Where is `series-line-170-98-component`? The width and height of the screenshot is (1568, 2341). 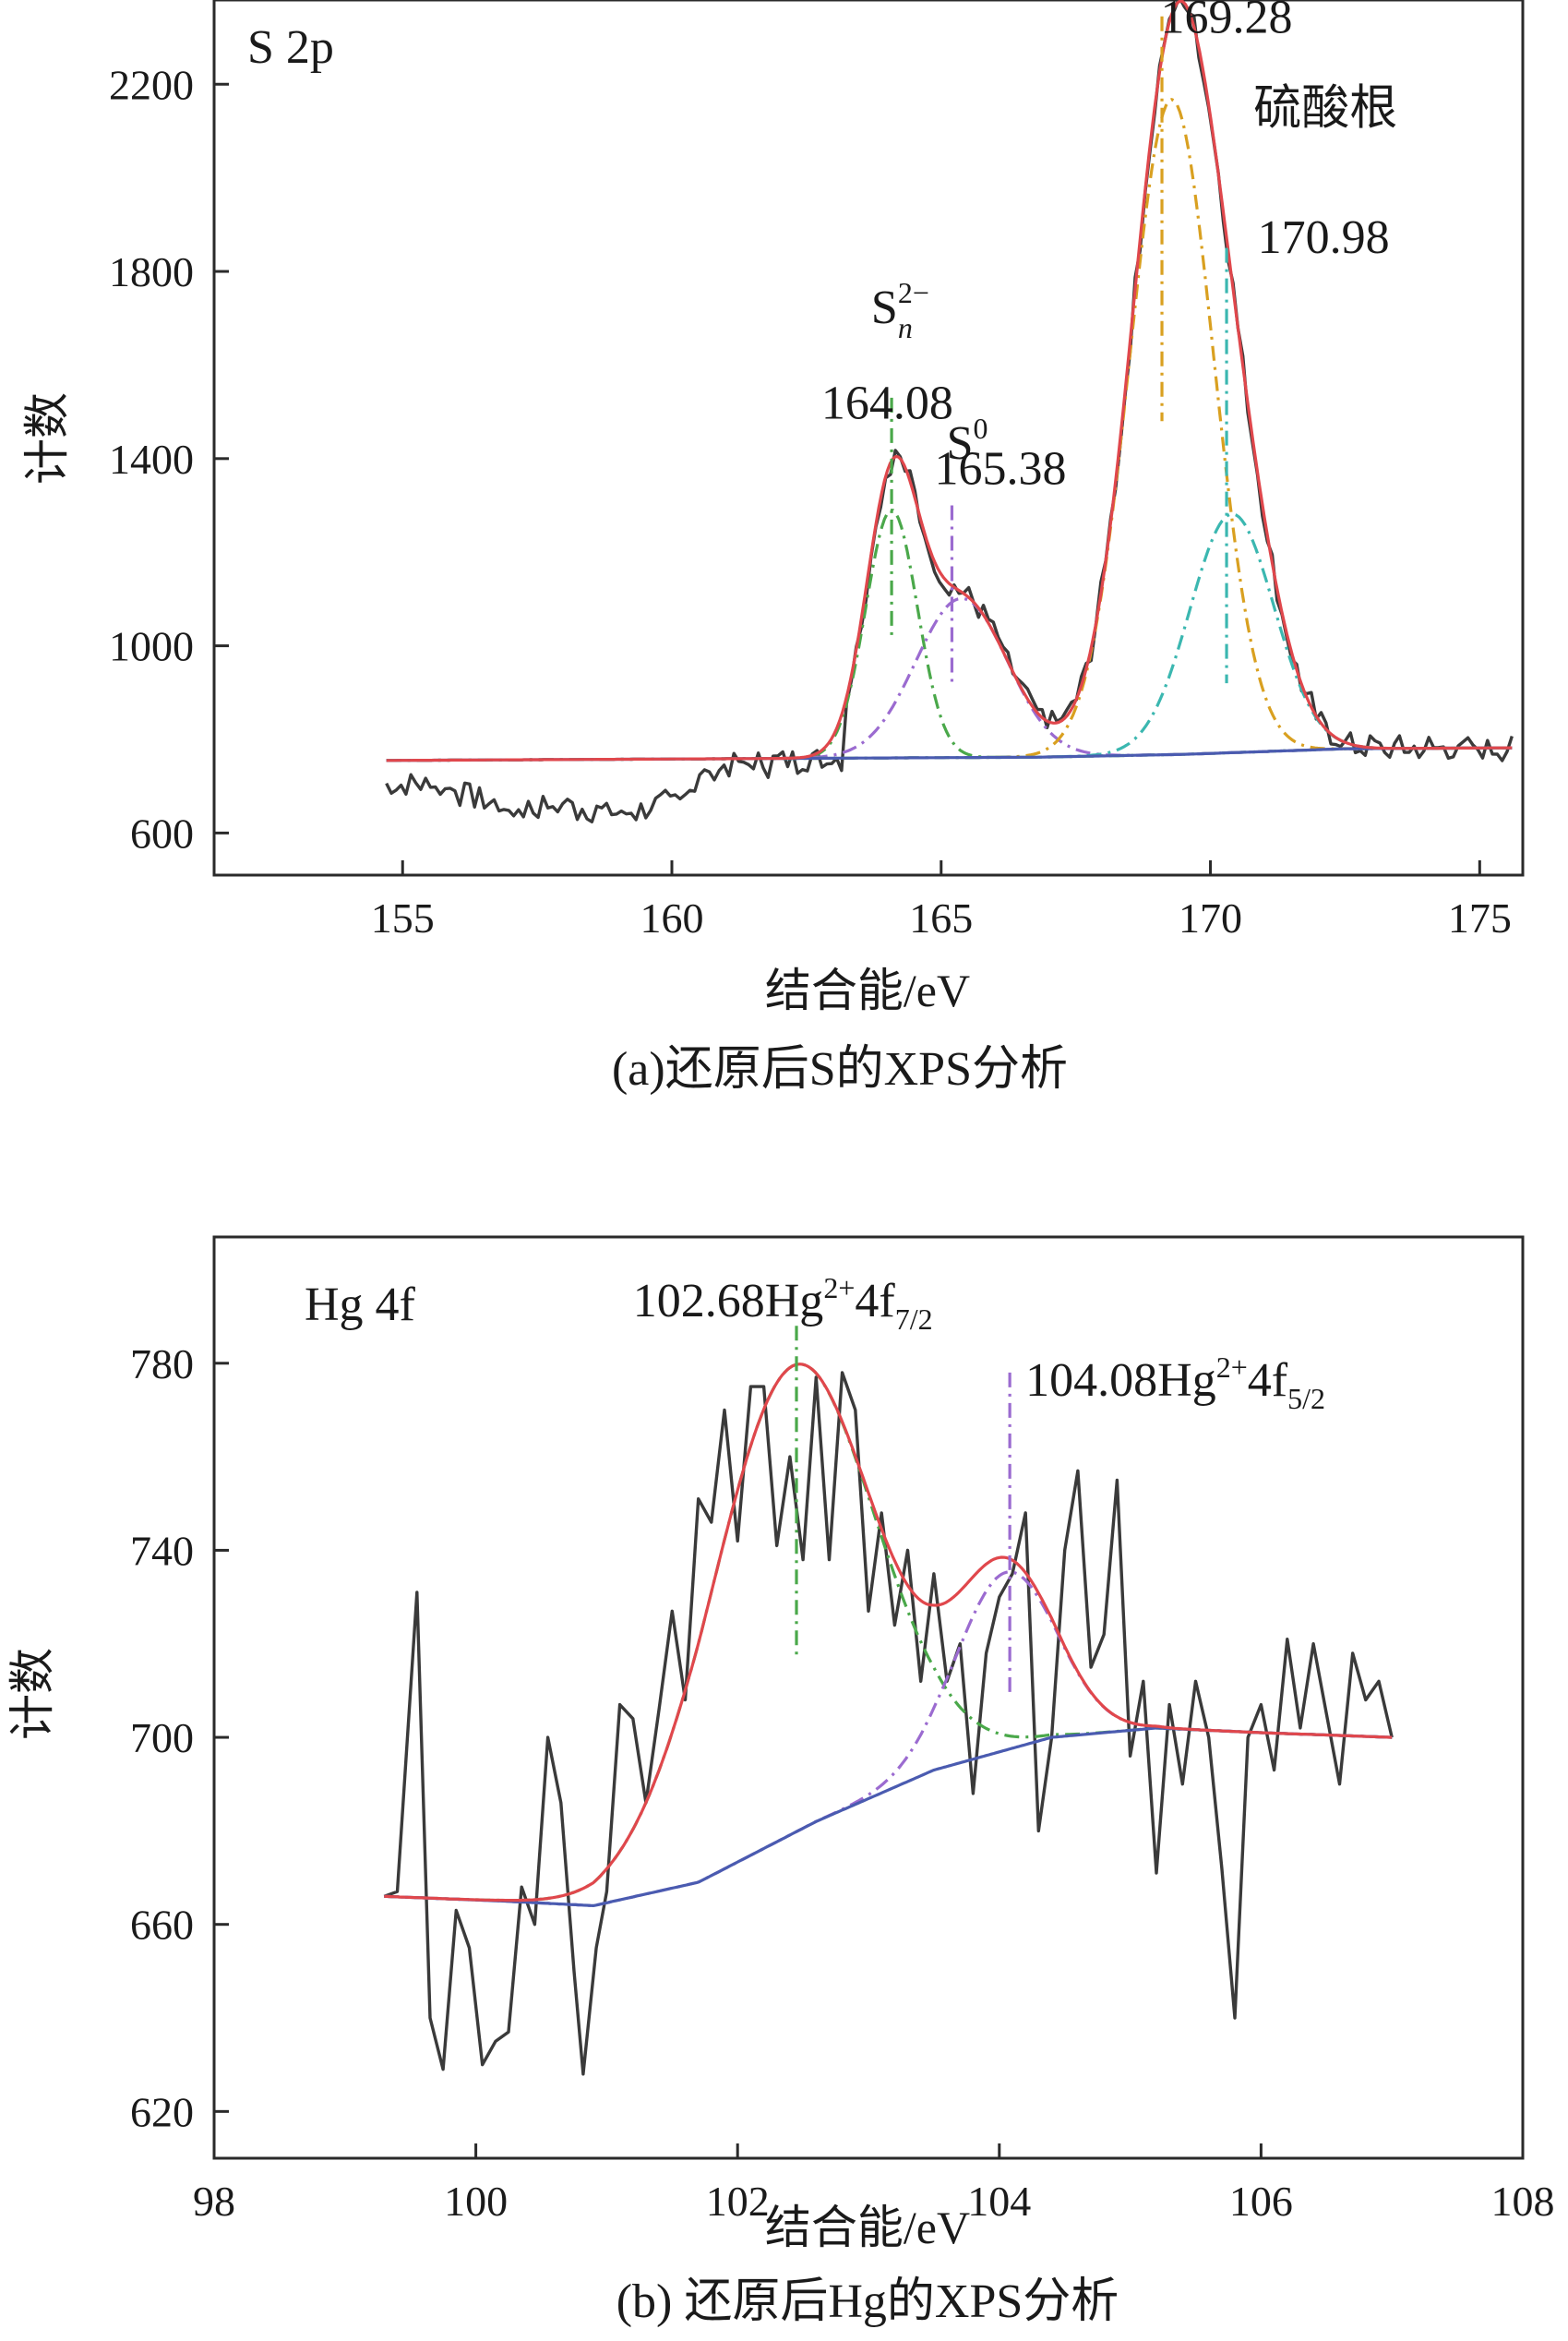 series-line-170-98-component is located at coordinates (949, 637).